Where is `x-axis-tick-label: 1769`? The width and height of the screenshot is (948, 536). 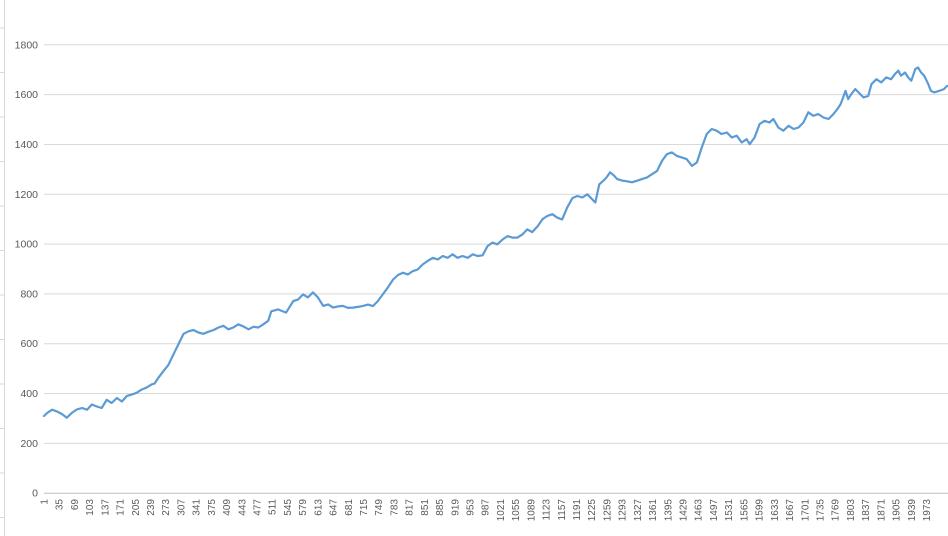
x-axis-tick-label: 1769 is located at coordinates (836, 510).